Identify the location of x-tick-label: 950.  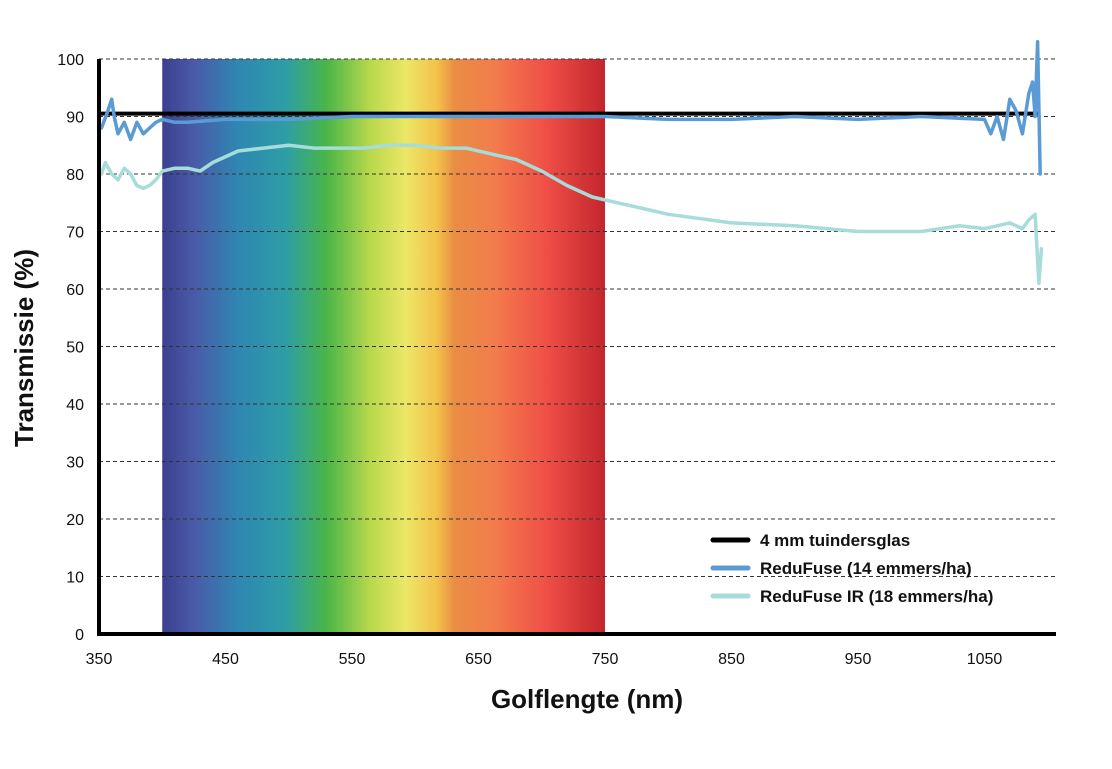
(858, 659).